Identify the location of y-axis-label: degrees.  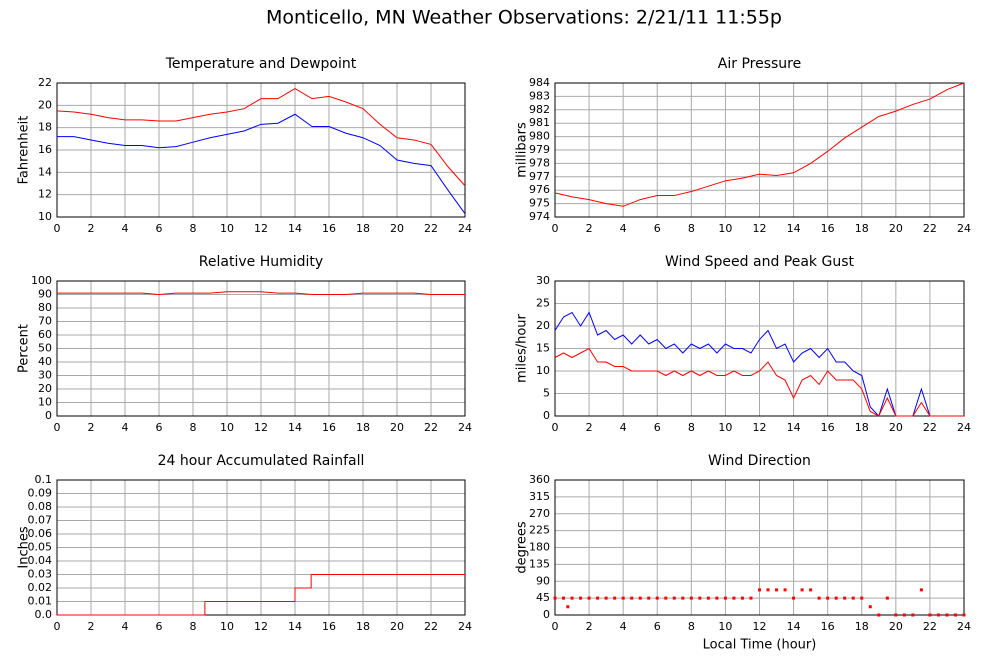
(522, 547).